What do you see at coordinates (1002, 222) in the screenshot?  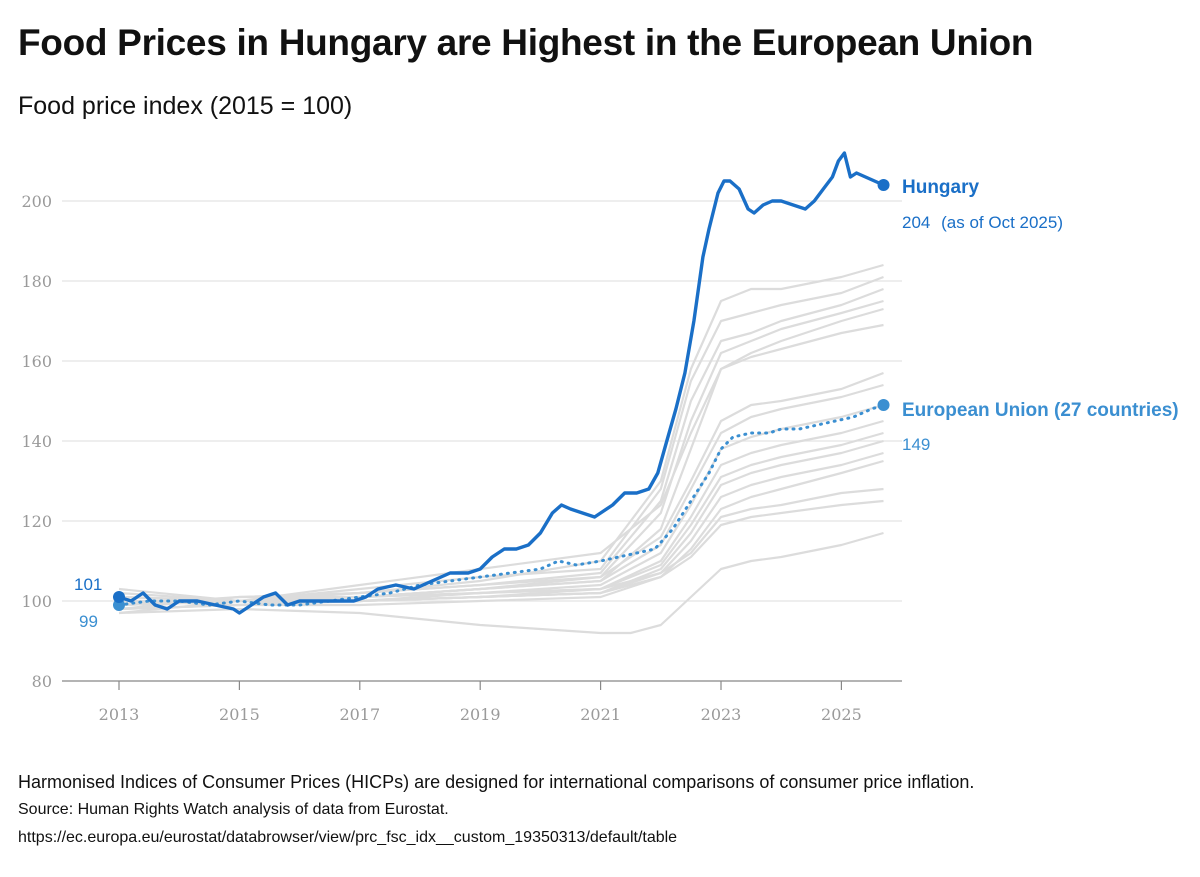 I see `hungary-as-of: (as of Oct 2025)` at bounding box center [1002, 222].